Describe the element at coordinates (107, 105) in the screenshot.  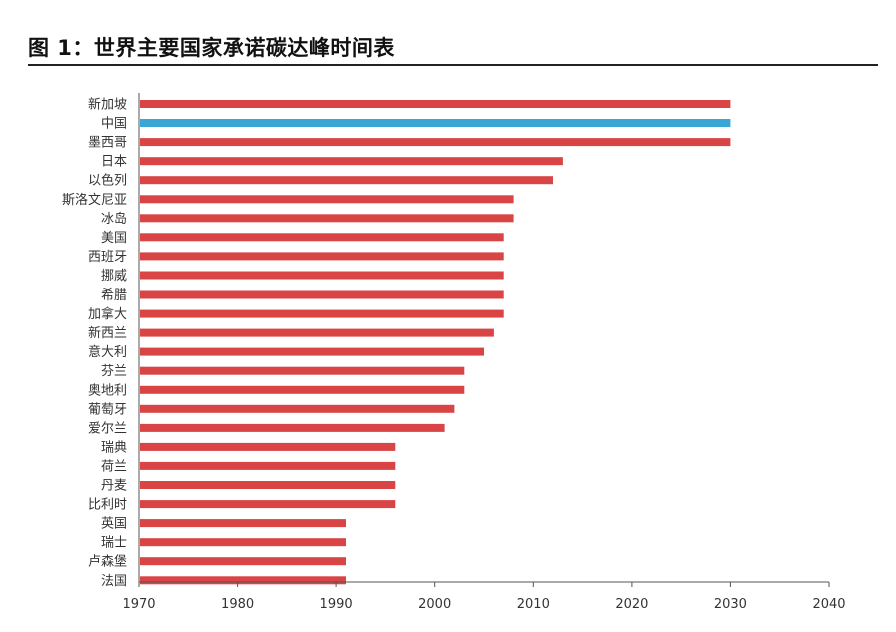
I see `category-label: 新加坡` at that location.